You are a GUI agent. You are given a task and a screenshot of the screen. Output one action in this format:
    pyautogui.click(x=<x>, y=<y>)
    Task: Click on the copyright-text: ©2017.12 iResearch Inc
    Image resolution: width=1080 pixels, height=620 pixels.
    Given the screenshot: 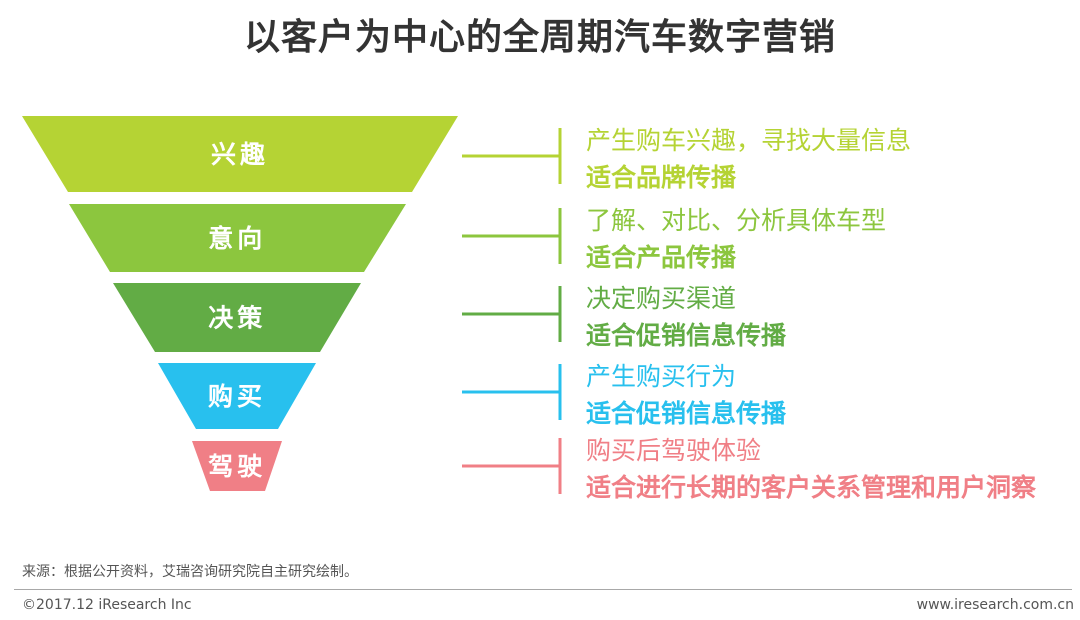 What is the action you would take?
    pyautogui.click(x=107, y=605)
    